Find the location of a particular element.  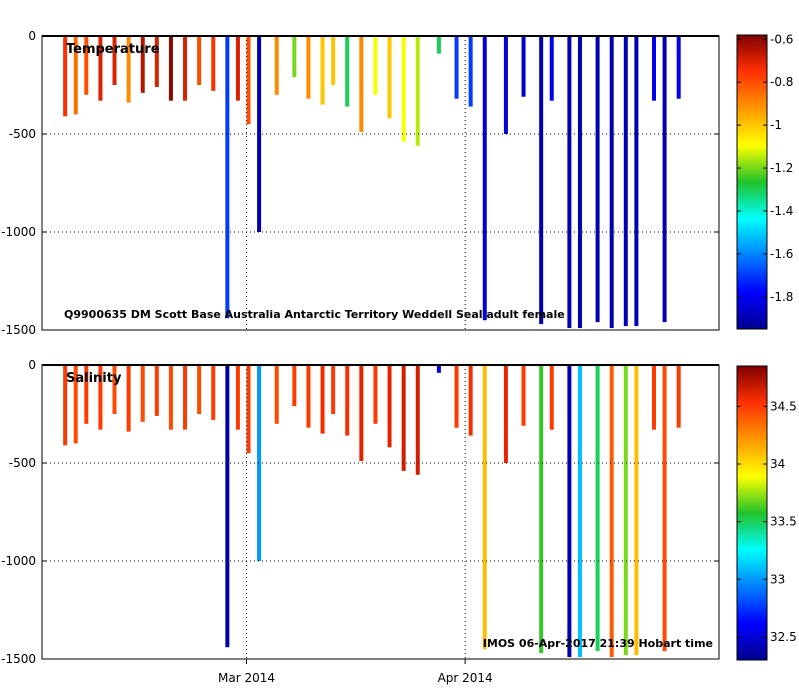

y-tick-label-2: -1000 is located at coordinates (18, 561).